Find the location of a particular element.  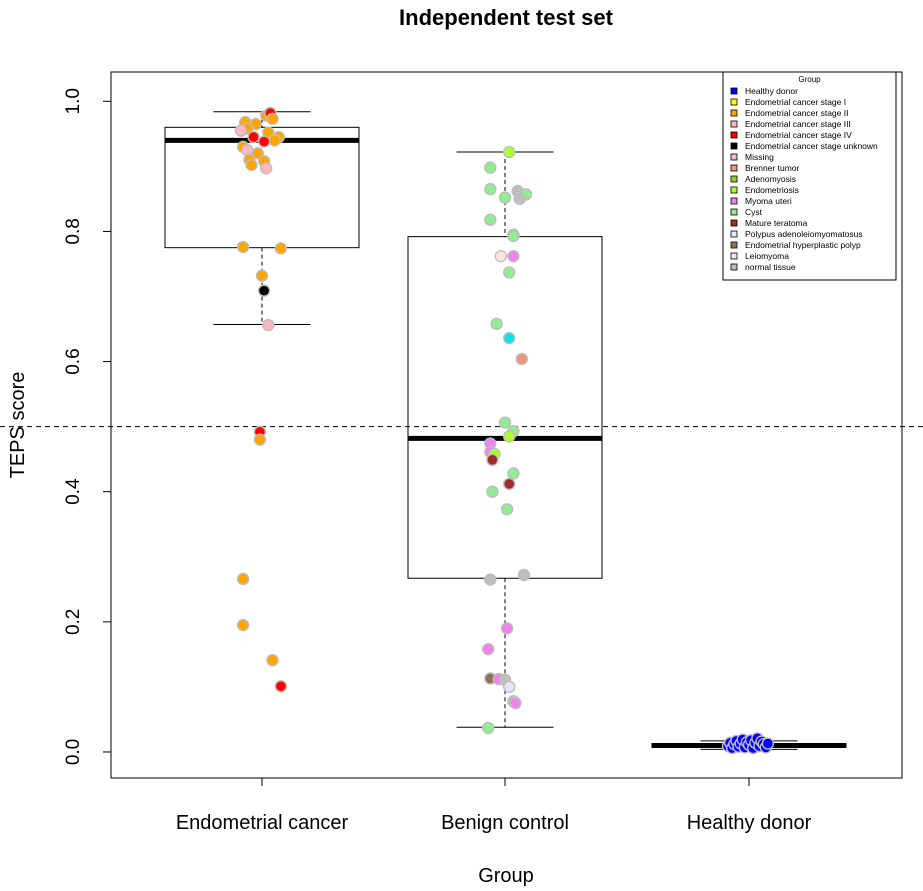

legend-entry-label: Endometrial cancer stage IV is located at coordinates (798, 135).